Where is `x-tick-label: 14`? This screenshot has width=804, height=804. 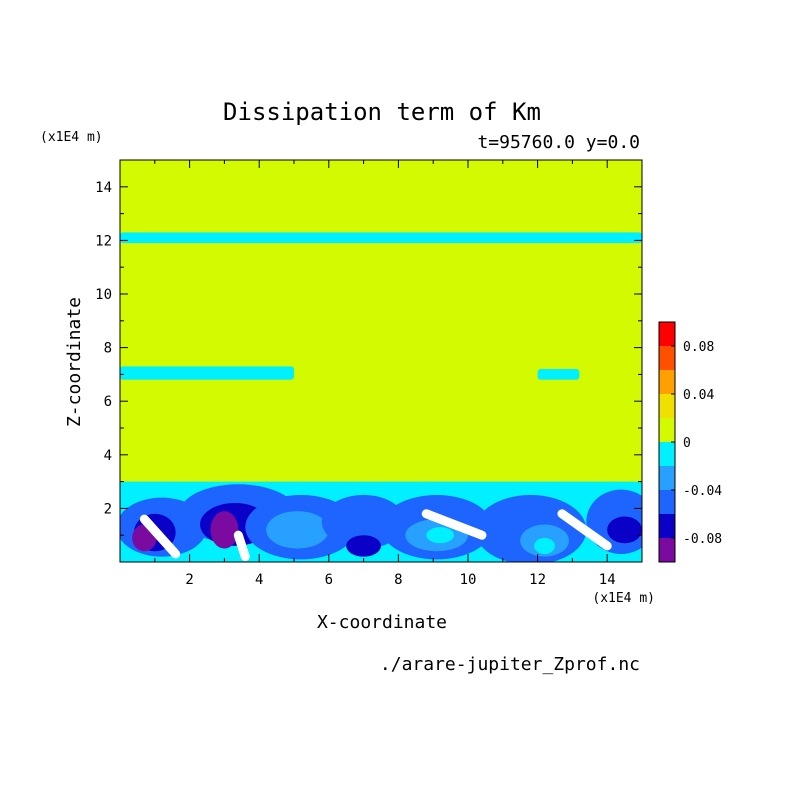 x-tick-label: 14 is located at coordinates (607, 580).